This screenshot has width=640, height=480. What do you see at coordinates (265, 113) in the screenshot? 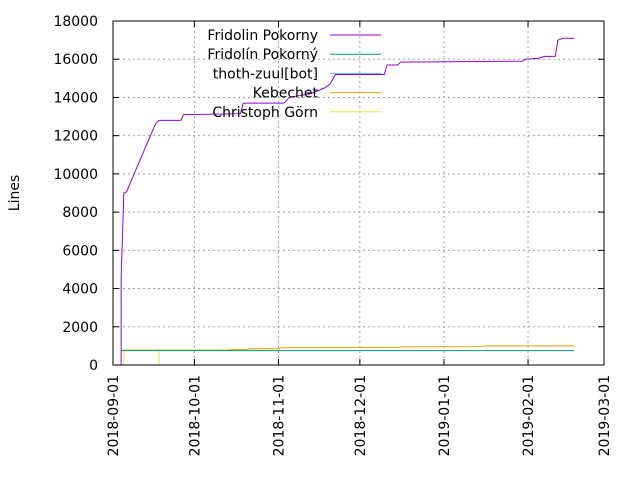
I see `legend-label: Christoph Görn` at bounding box center [265, 113].